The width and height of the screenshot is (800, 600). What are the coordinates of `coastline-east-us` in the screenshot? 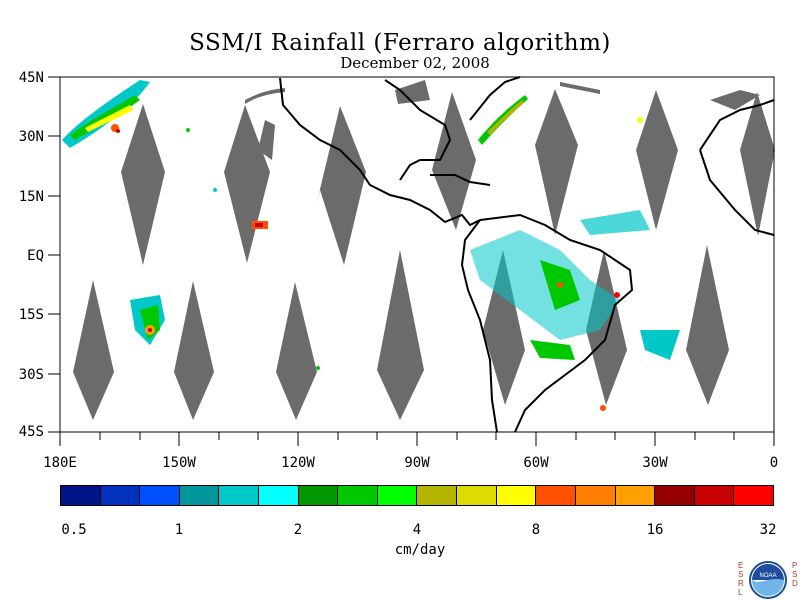 It's located at (495, 98).